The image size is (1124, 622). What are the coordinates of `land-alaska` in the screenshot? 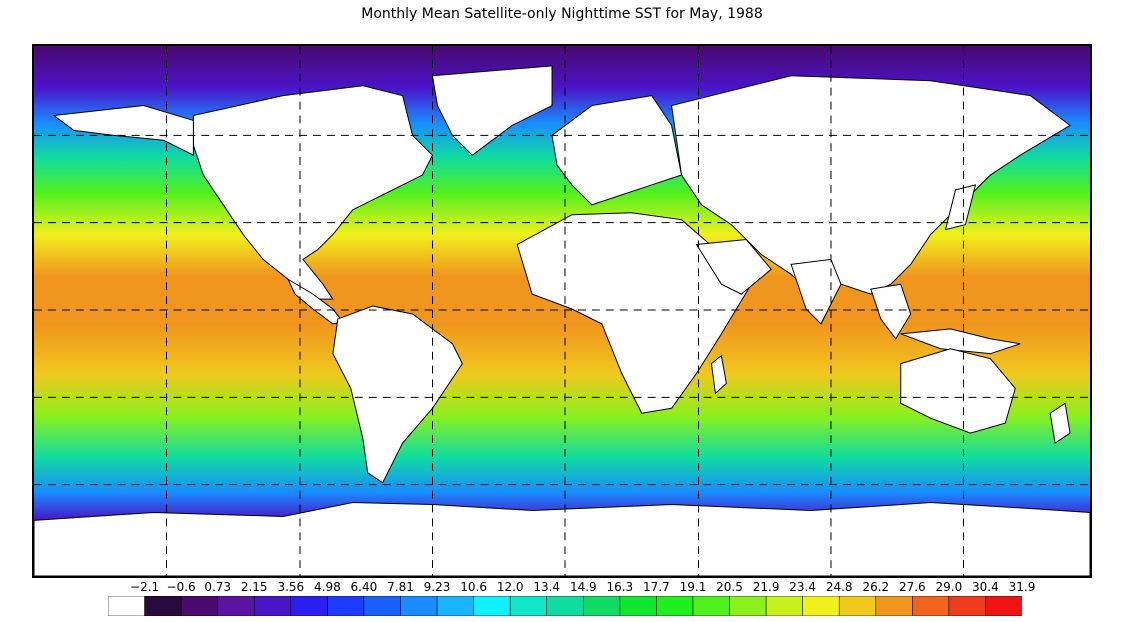 It's located at (123, 130).